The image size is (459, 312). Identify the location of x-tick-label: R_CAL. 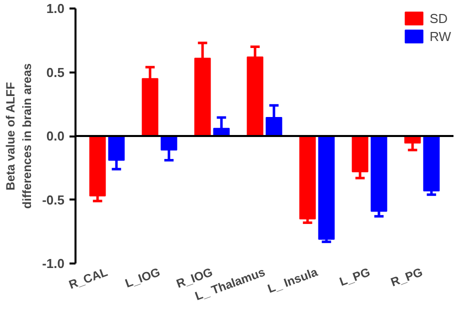
(88, 278).